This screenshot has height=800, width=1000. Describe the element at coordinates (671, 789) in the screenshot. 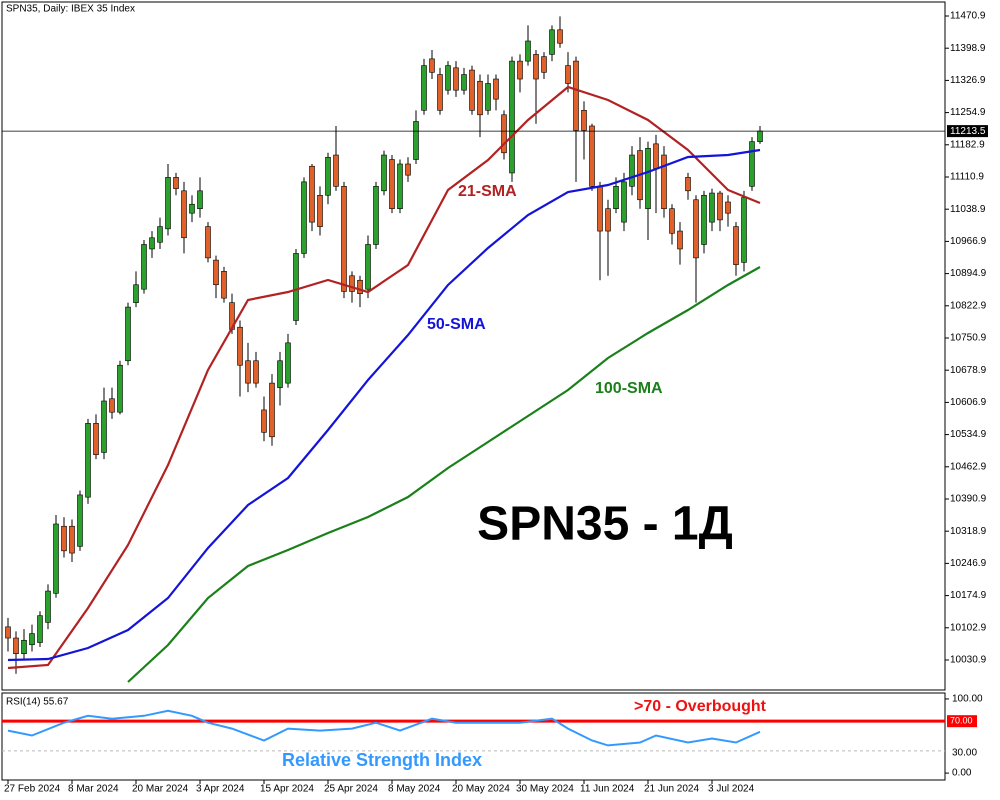

I see `x-tick-label: 21 Jun 2024` at that location.